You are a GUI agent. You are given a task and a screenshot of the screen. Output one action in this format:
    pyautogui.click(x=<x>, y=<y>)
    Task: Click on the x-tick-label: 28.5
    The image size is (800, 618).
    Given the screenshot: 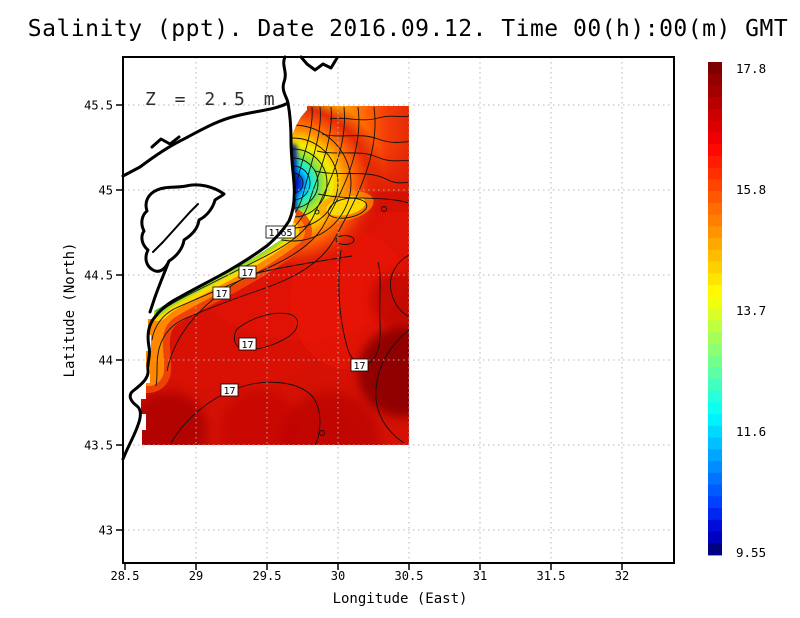 What is the action you would take?
    pyautogui.click(x=125, y=576)
    